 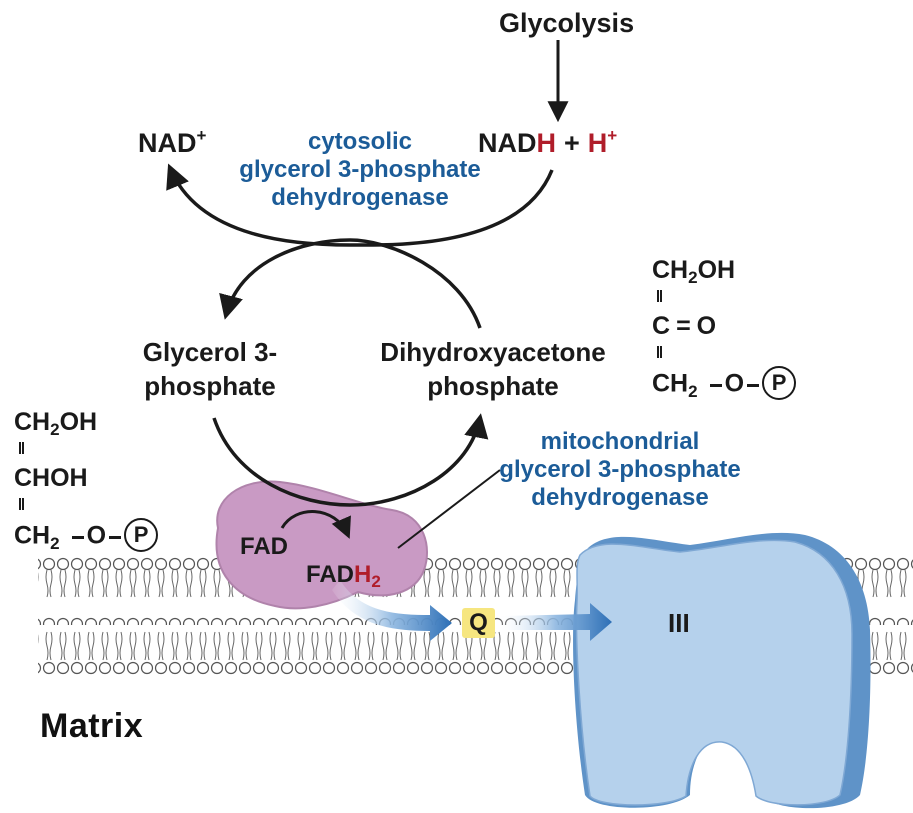 What do you see at coordinates (734, 383) in the screenshot?
I see `dhap-r3o: O` at bounding box center [734, 383].